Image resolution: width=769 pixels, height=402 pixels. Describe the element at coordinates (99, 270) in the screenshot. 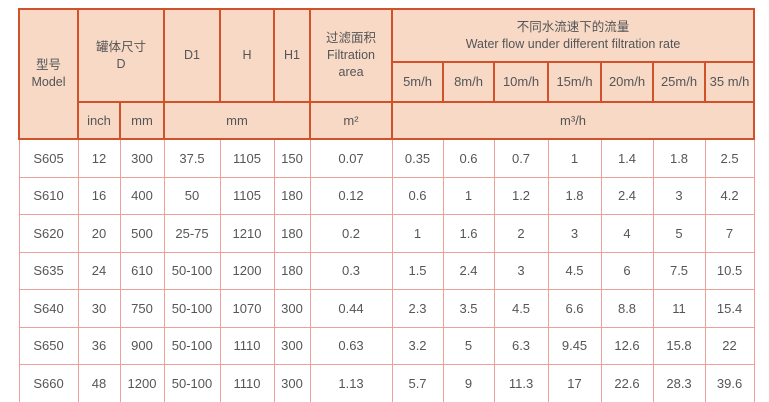

I see `cell-inch: 24` at that location.